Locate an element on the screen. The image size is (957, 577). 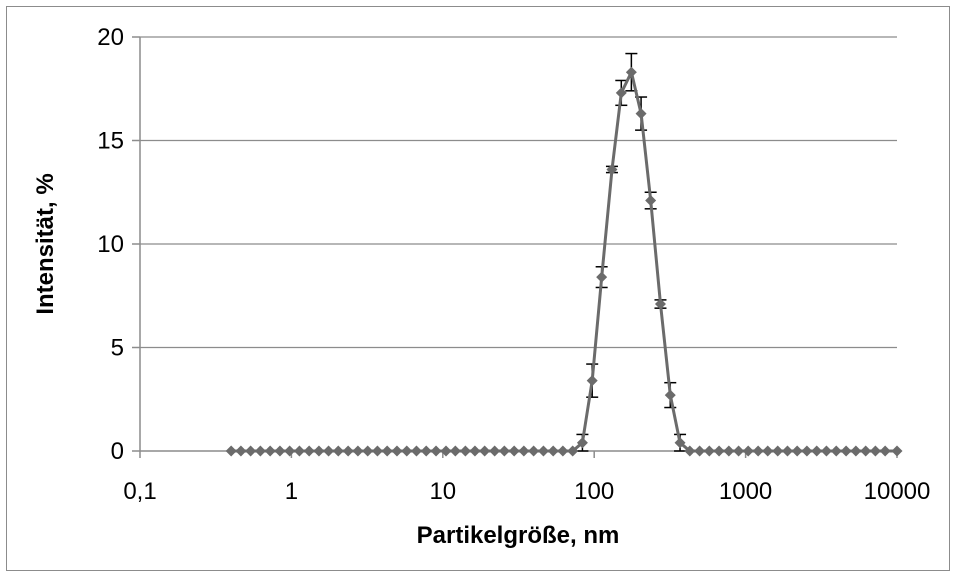
y-tick-label-10: 10 is located at coordinates (110, 244).